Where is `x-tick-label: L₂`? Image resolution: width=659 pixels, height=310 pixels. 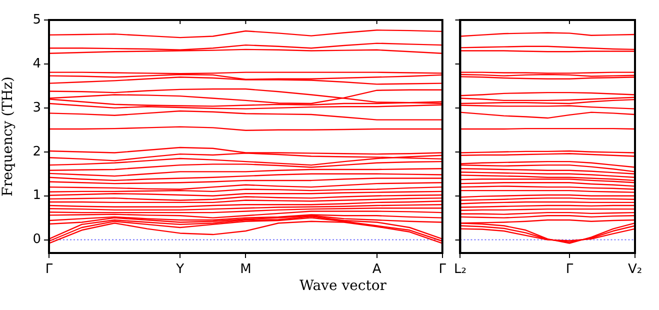
x-tick-label: L₂ is located at coordinates (460, 270).